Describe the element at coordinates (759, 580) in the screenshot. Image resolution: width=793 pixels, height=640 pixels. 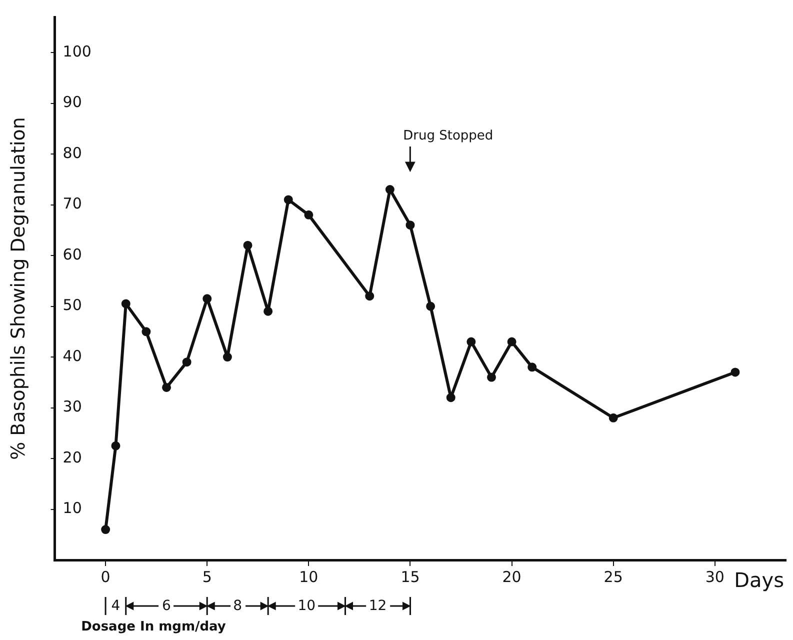
I see `x-axis-title: Days` at that location.